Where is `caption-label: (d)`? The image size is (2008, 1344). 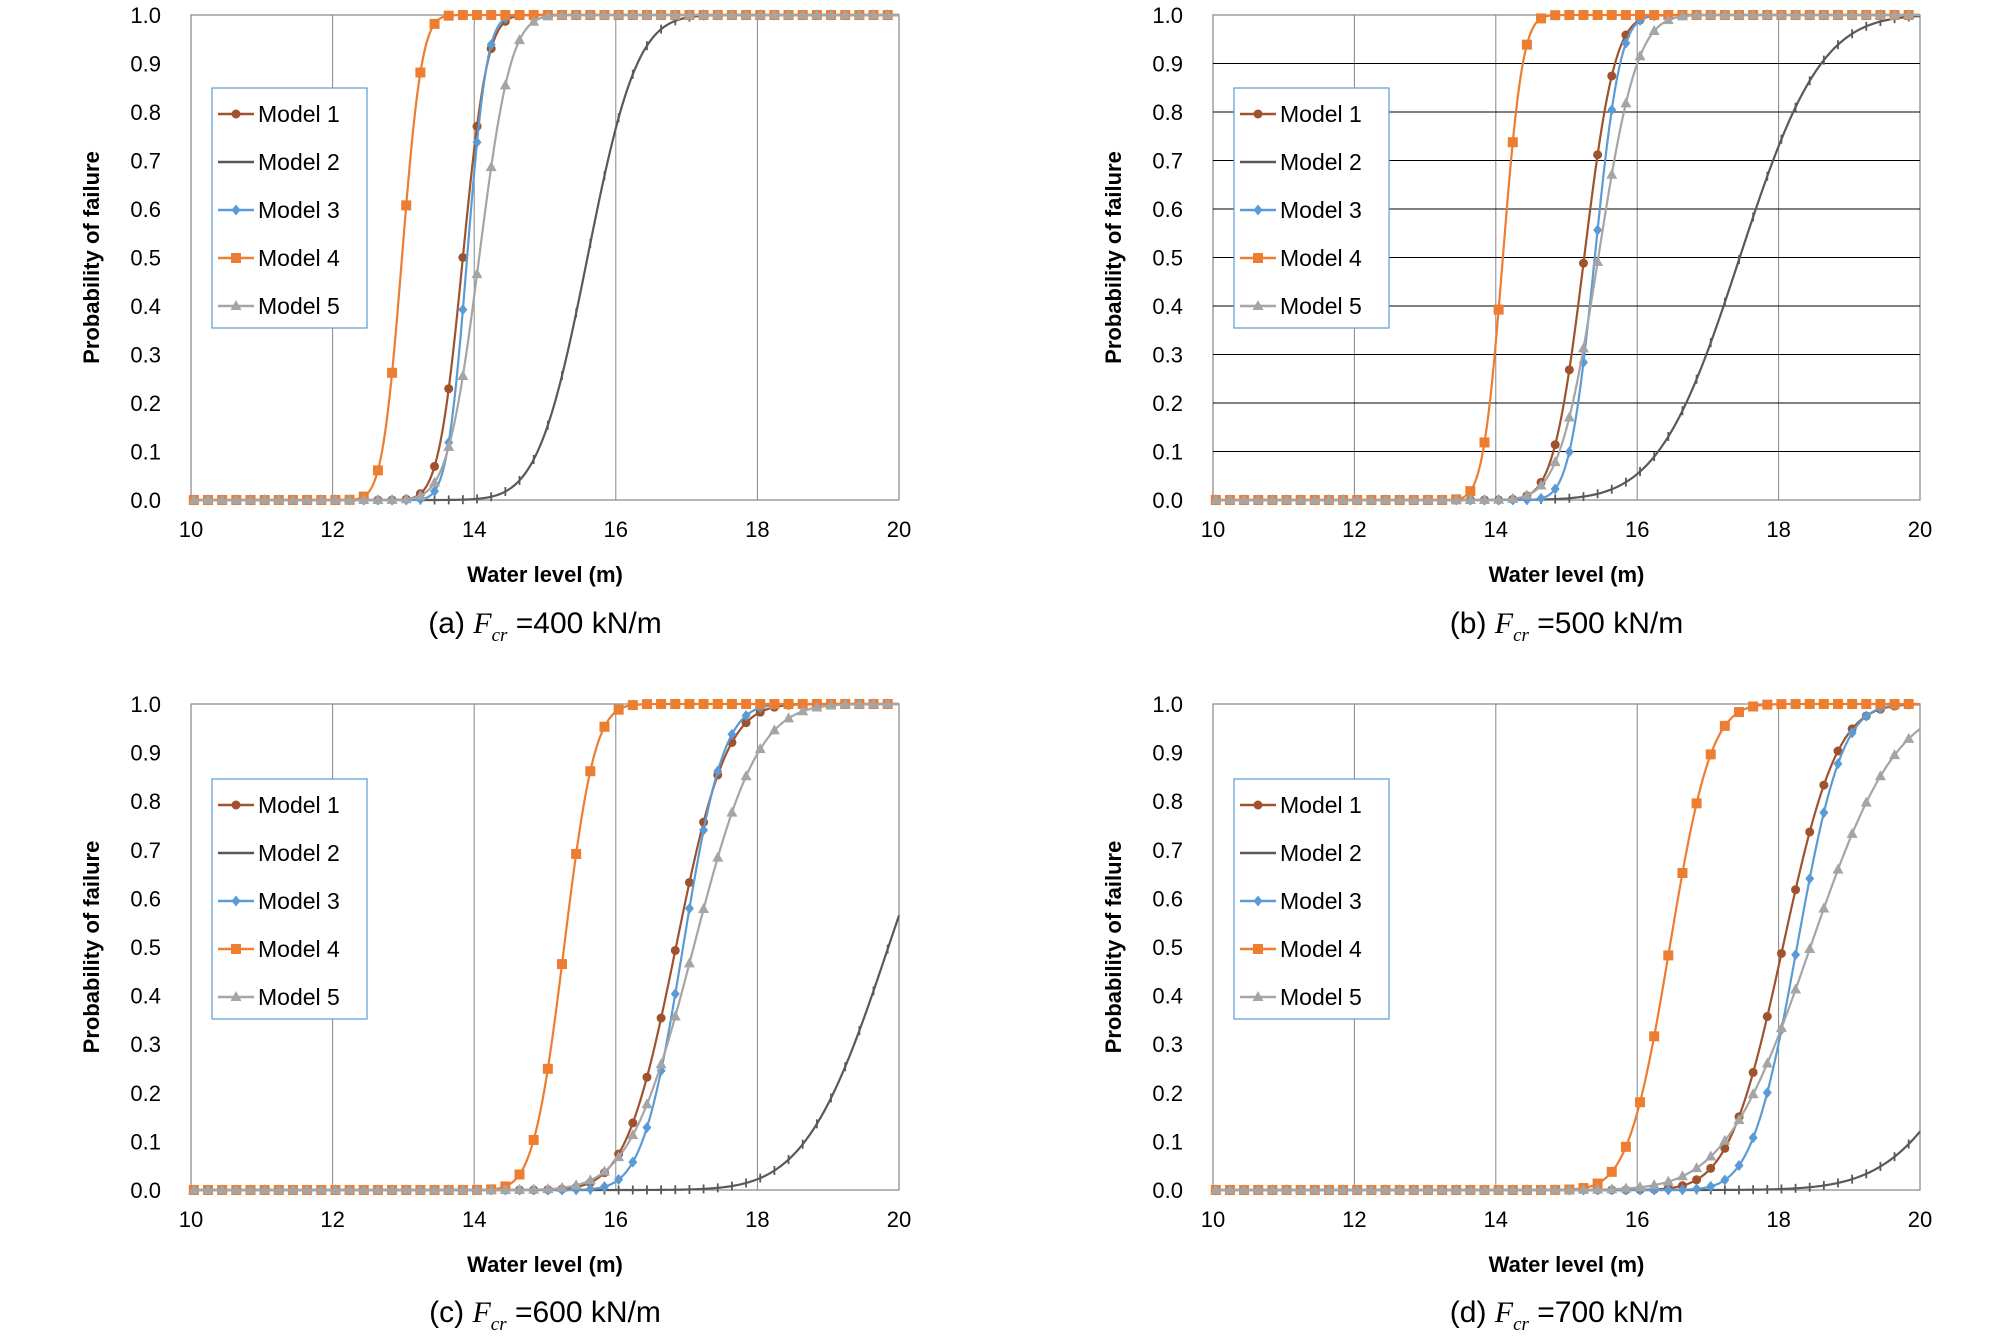
caption-label: (d) is located at coordinates (1472, 1312).